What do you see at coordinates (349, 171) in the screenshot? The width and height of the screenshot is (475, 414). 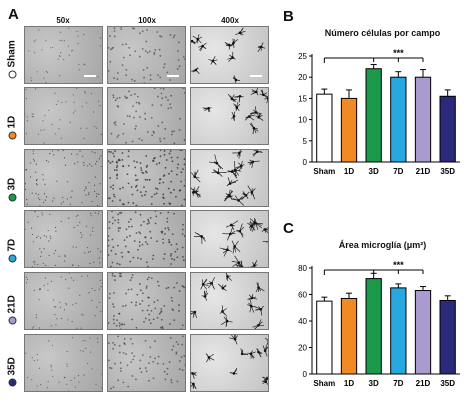 I see `chart-b-x-tick-label: 1D` at bounding box center [349, 171].